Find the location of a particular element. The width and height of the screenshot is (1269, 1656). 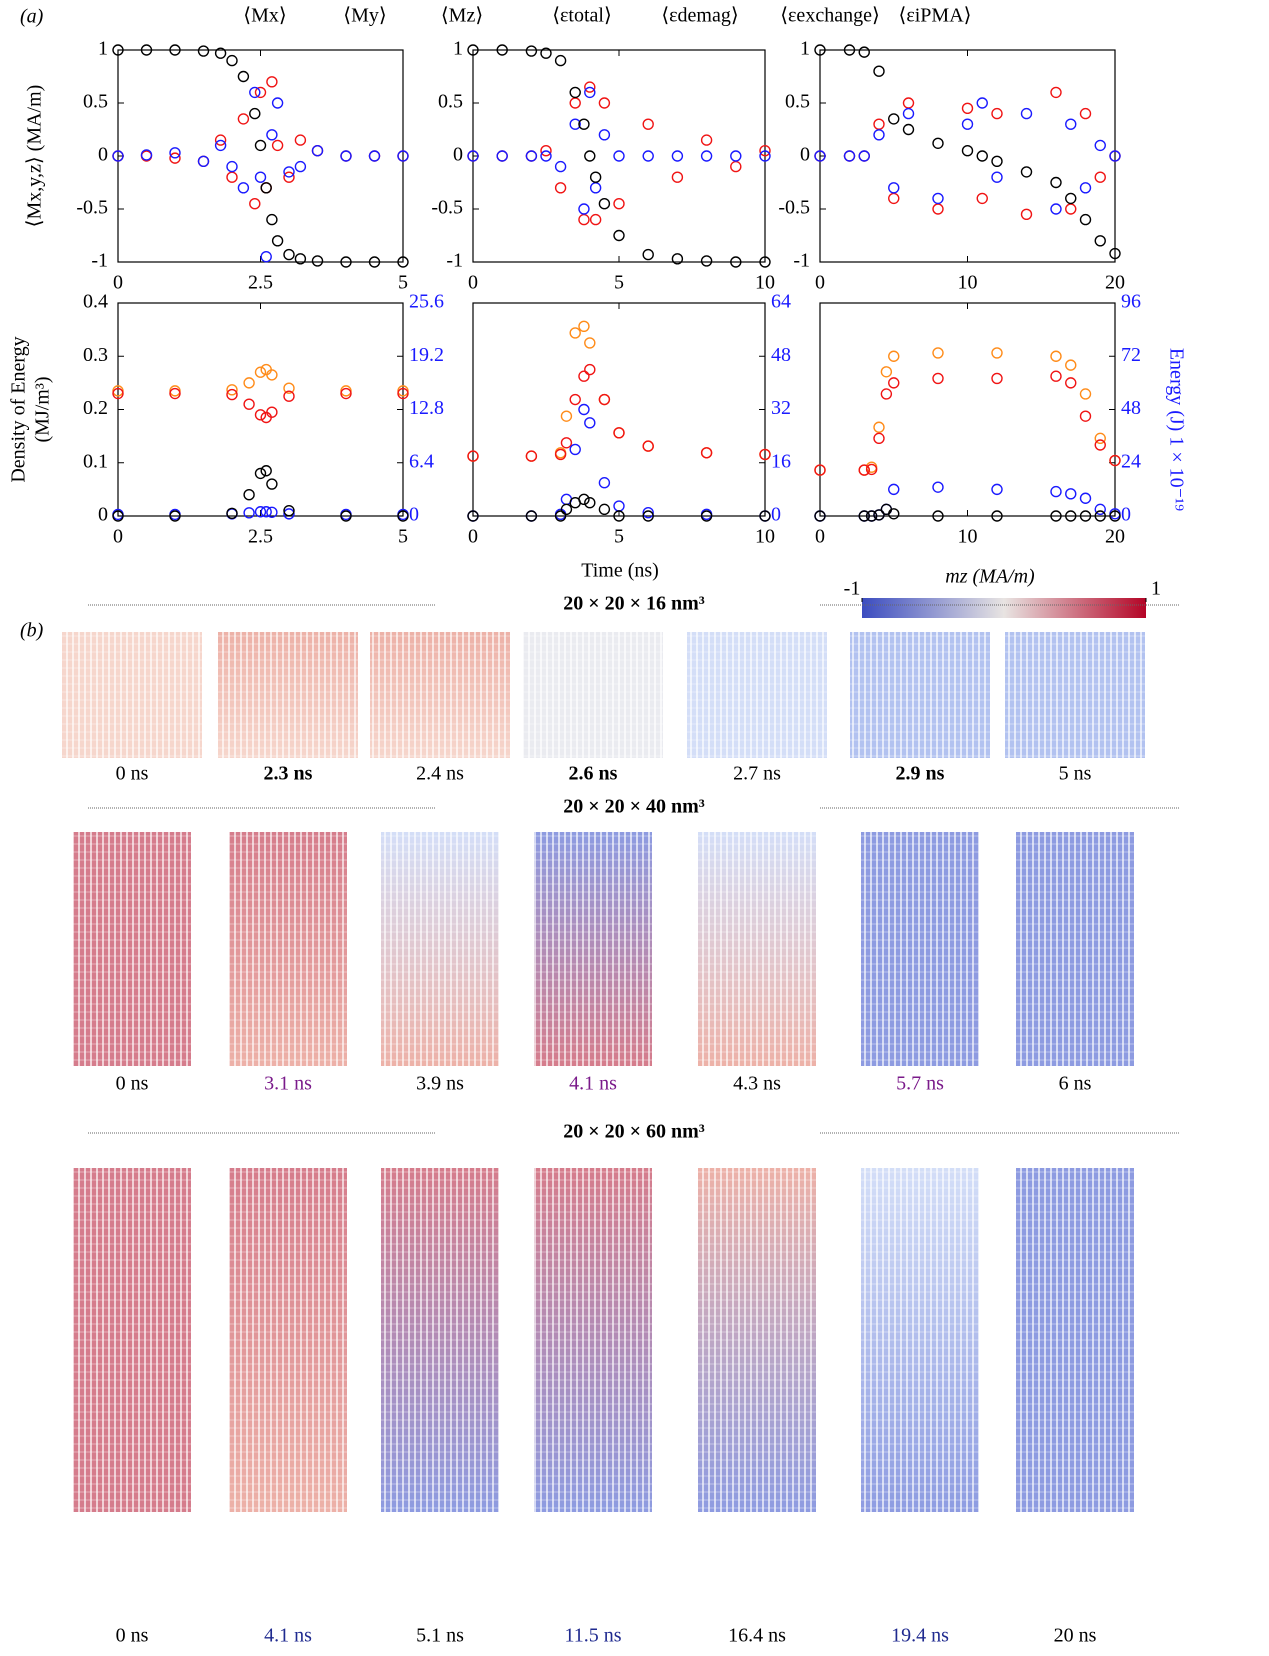

x-tick-label: 5 is located at coordinates (403, 283).